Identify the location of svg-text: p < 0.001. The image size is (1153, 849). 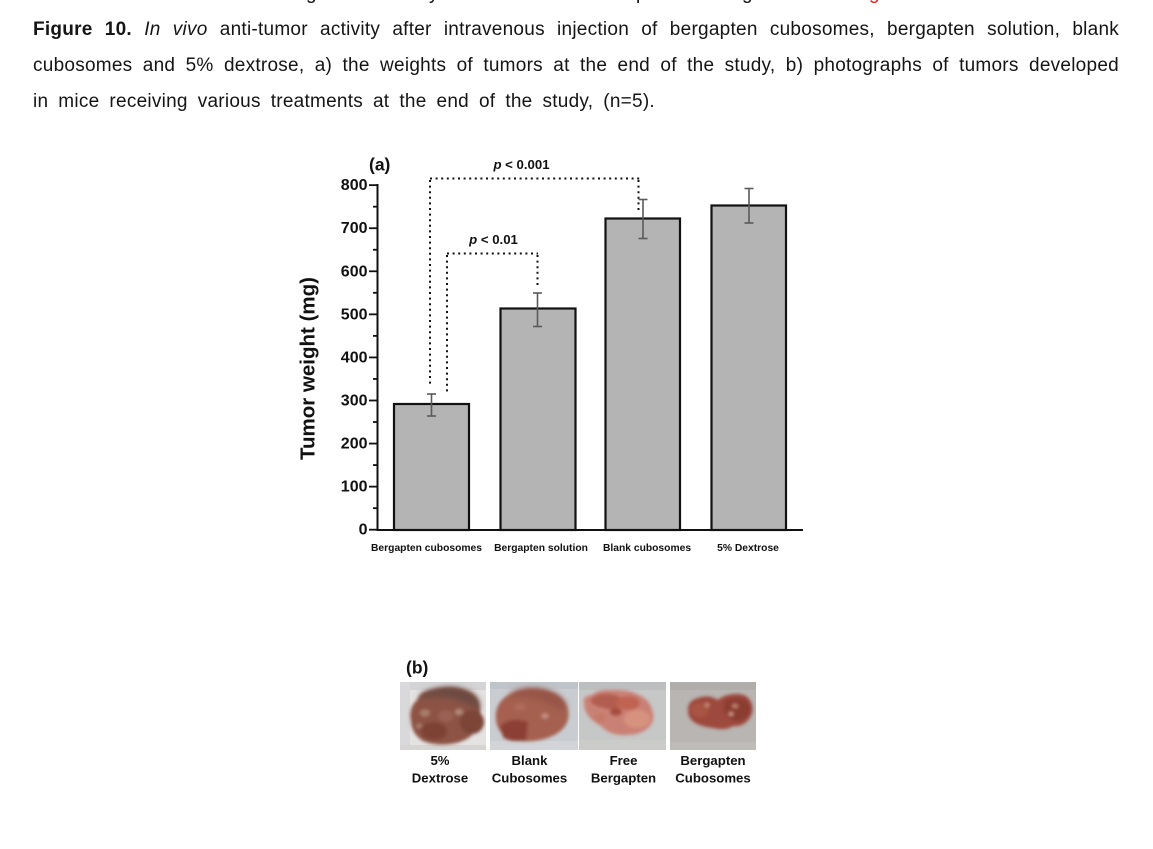
(520, 164).